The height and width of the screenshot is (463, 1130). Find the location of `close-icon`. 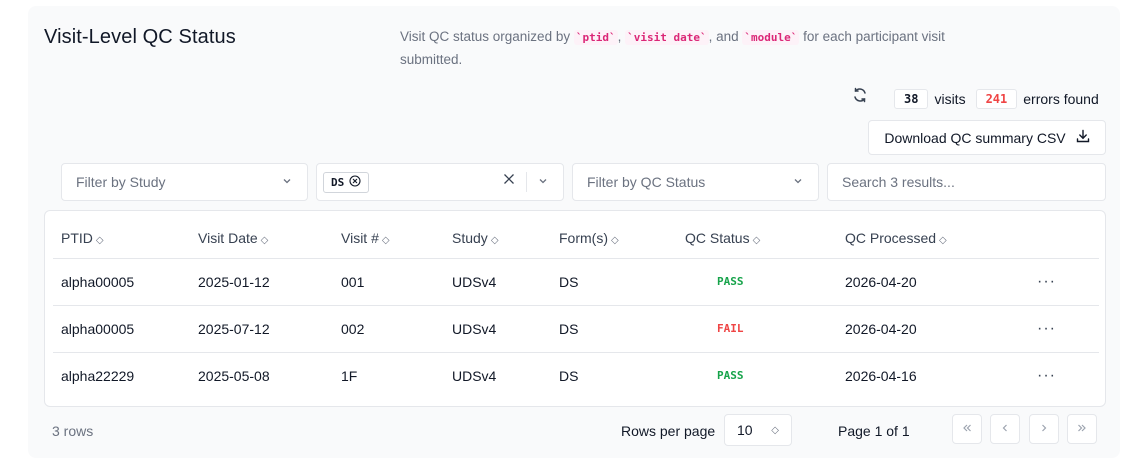

close-icon is located at coordinates (509, 182).